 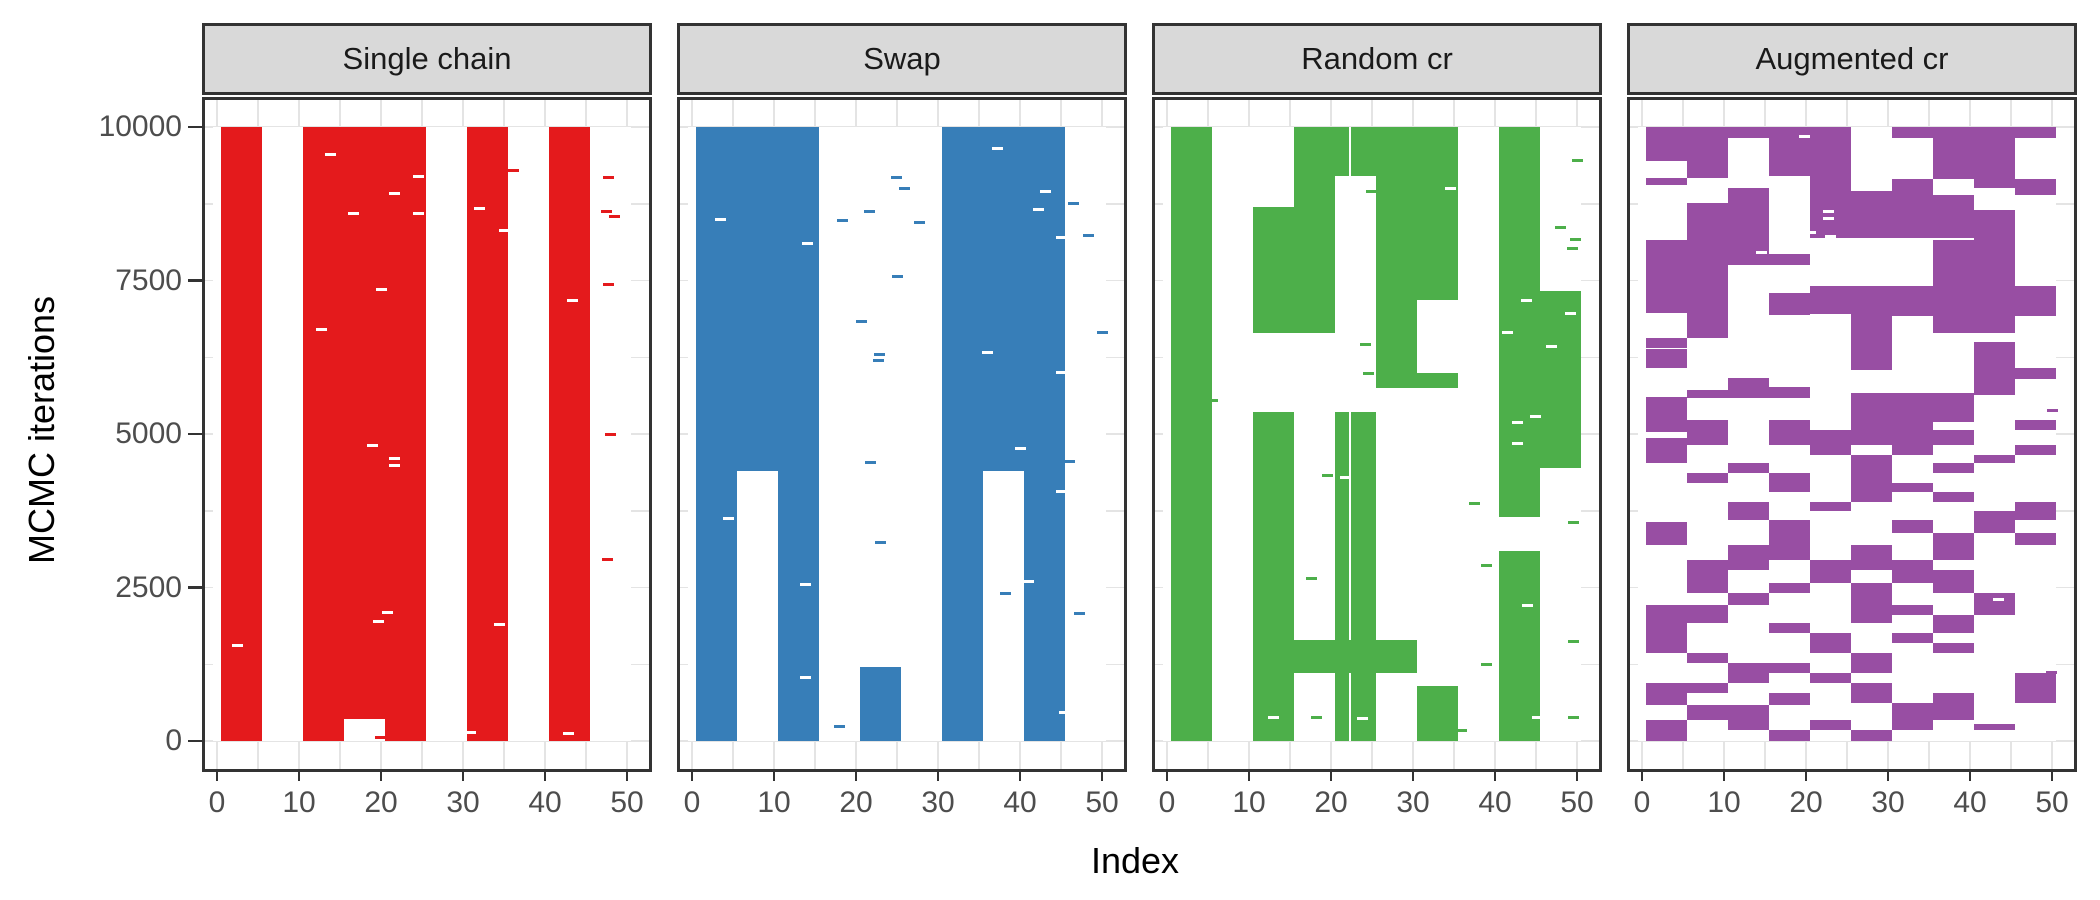 What do you see at coordinates (1135, 860) in the screenshot?
I see `x-axis-title: Index` at bounding box center [1135, 860].